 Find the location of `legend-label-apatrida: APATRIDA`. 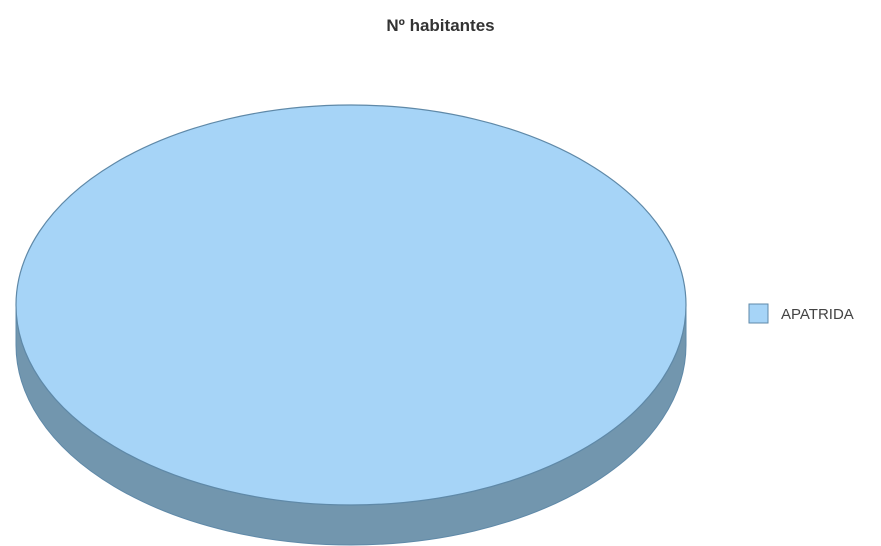

legend-label-apatrida: APATRIDA is located at coordinates (817, 314).